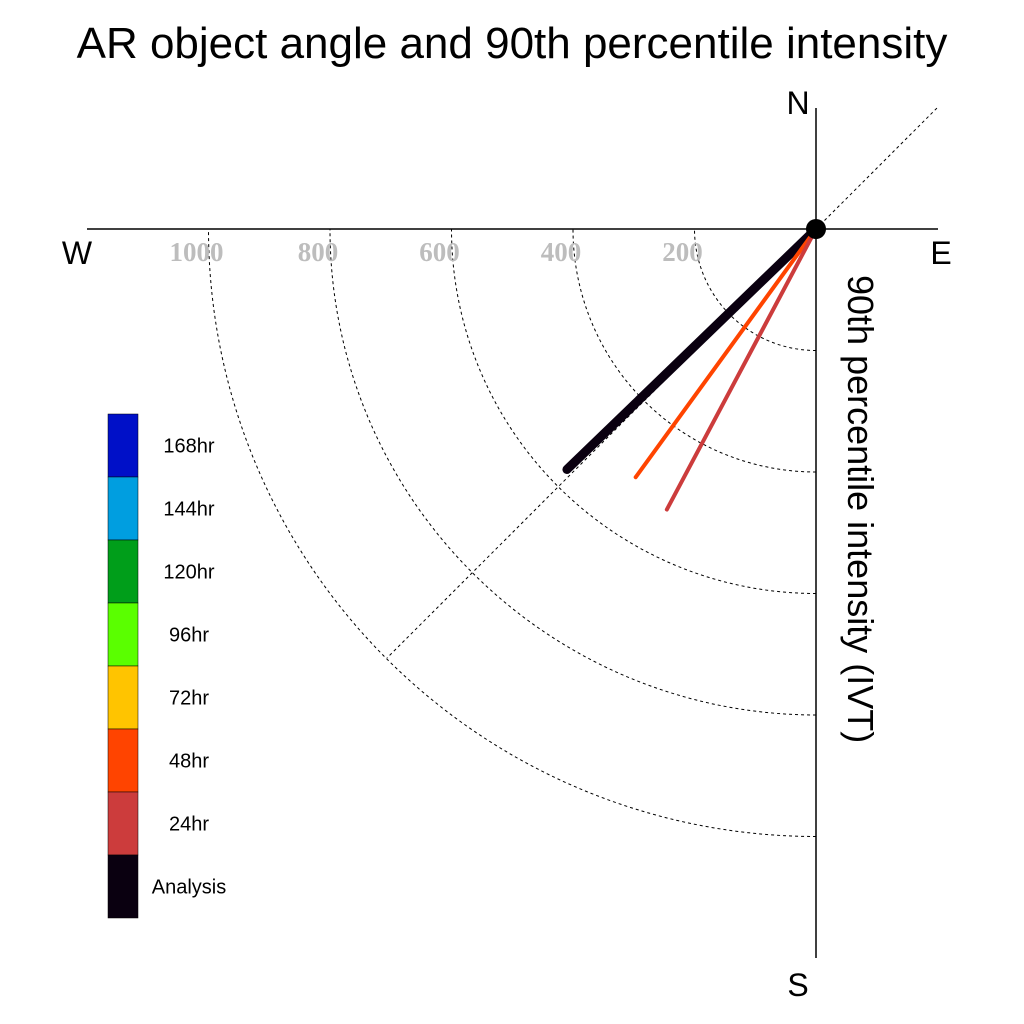 The image size is (1024, 1024). I want to click on legend-label-96hr: 96hr, so click(189, 636).